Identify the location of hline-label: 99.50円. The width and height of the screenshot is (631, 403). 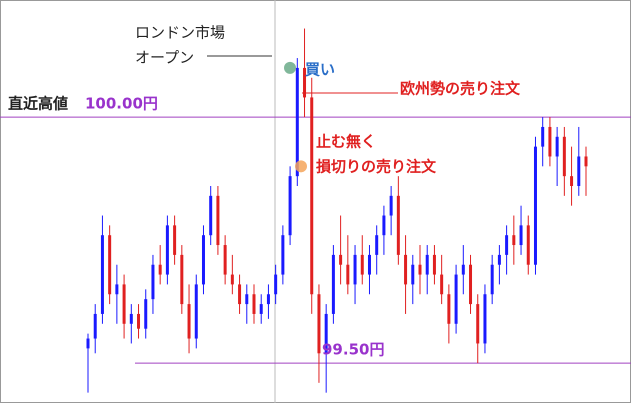
(353, 350).